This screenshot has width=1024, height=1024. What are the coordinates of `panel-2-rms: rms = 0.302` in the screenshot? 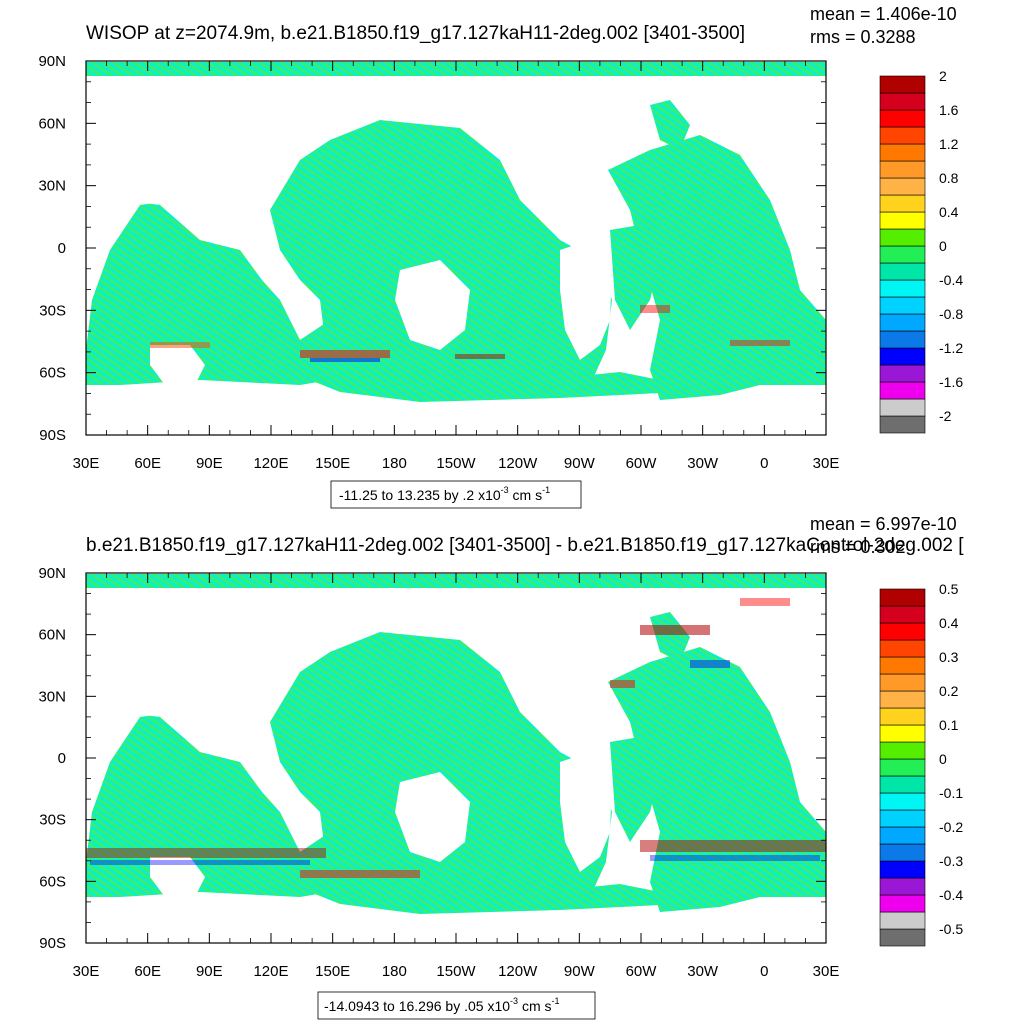 It's located at (858, 547).